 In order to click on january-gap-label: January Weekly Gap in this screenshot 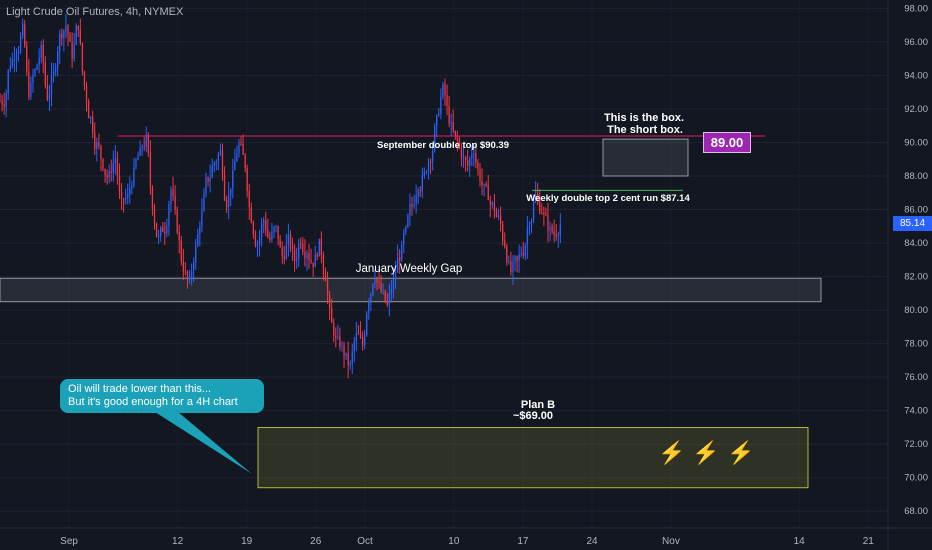, I will do `click(409, 269)`.